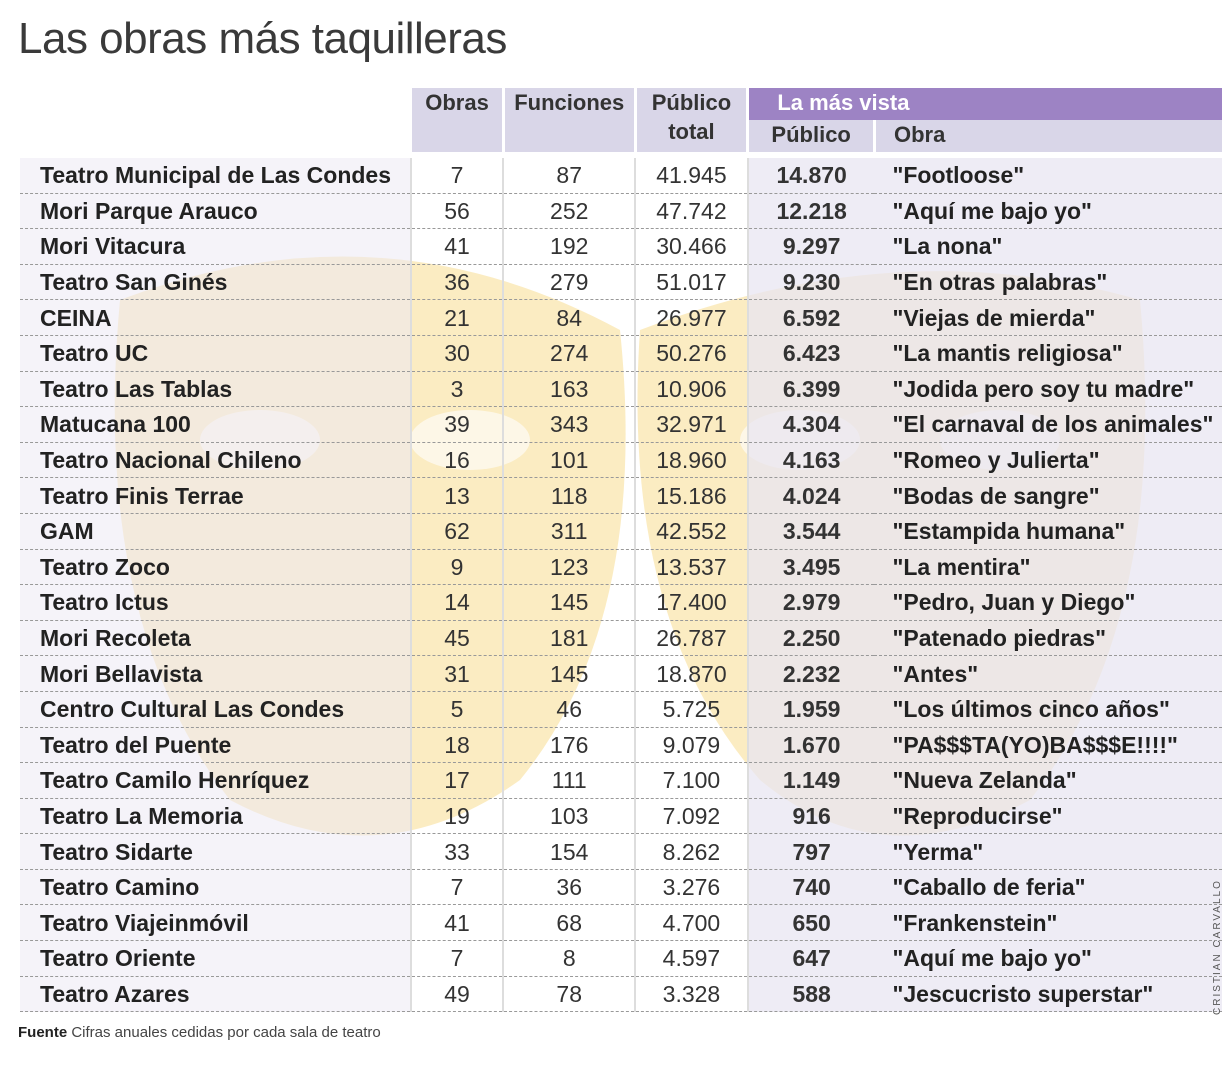 This screenshot has height=1080, width=1222. I want to click on top-publico: 6.399, so click(810, 389).